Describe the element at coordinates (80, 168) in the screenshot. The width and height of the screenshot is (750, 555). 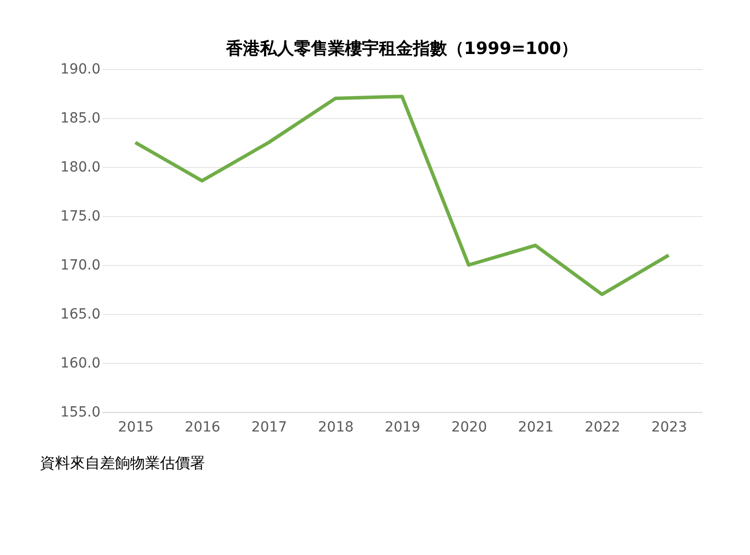
I see `y-tick-label: 180.0` at that location.